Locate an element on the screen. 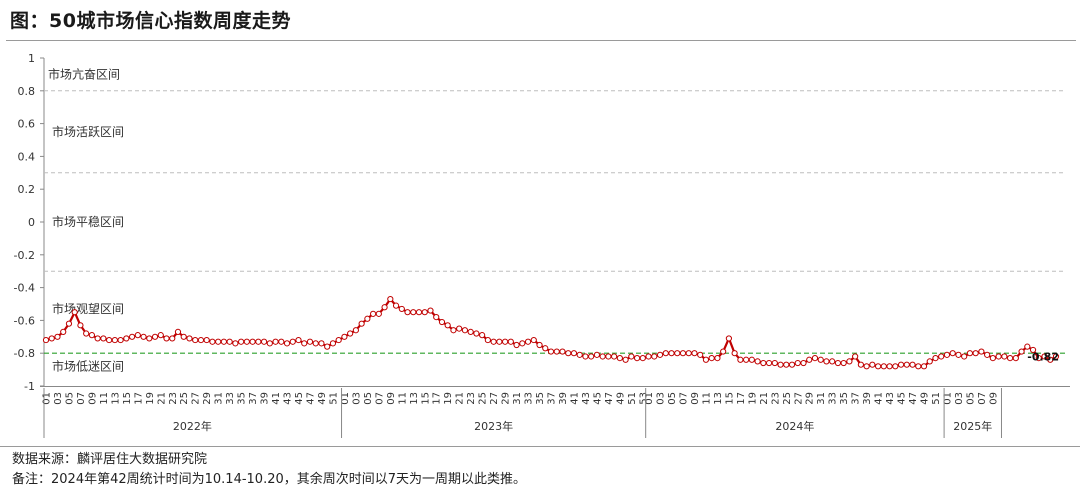 Image resolution: width=1080 pixels, height=497 pixels. year-label: 2024年 is located at coordinates (794, 426).